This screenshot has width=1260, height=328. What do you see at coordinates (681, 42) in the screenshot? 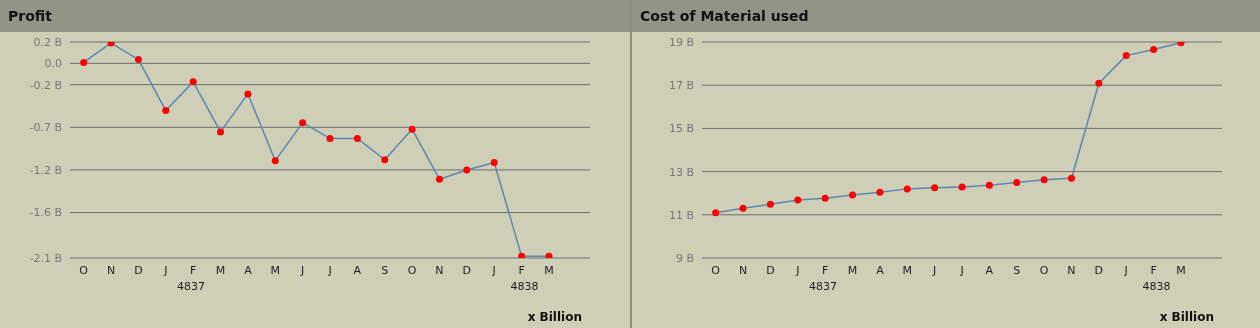
I see `y-tick-label: 19 B` at bounding box center [681, 42].